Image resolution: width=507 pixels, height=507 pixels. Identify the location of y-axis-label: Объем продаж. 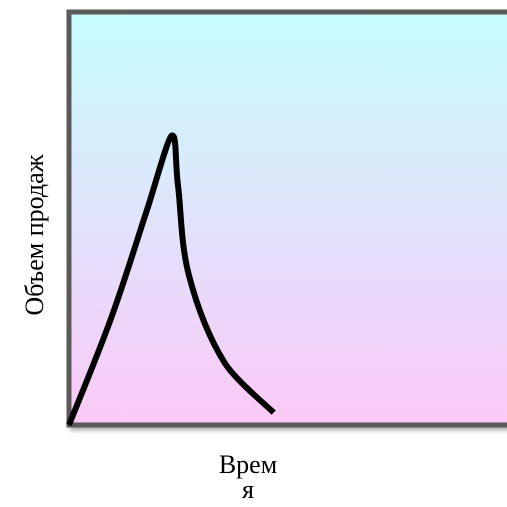
(34, 235).